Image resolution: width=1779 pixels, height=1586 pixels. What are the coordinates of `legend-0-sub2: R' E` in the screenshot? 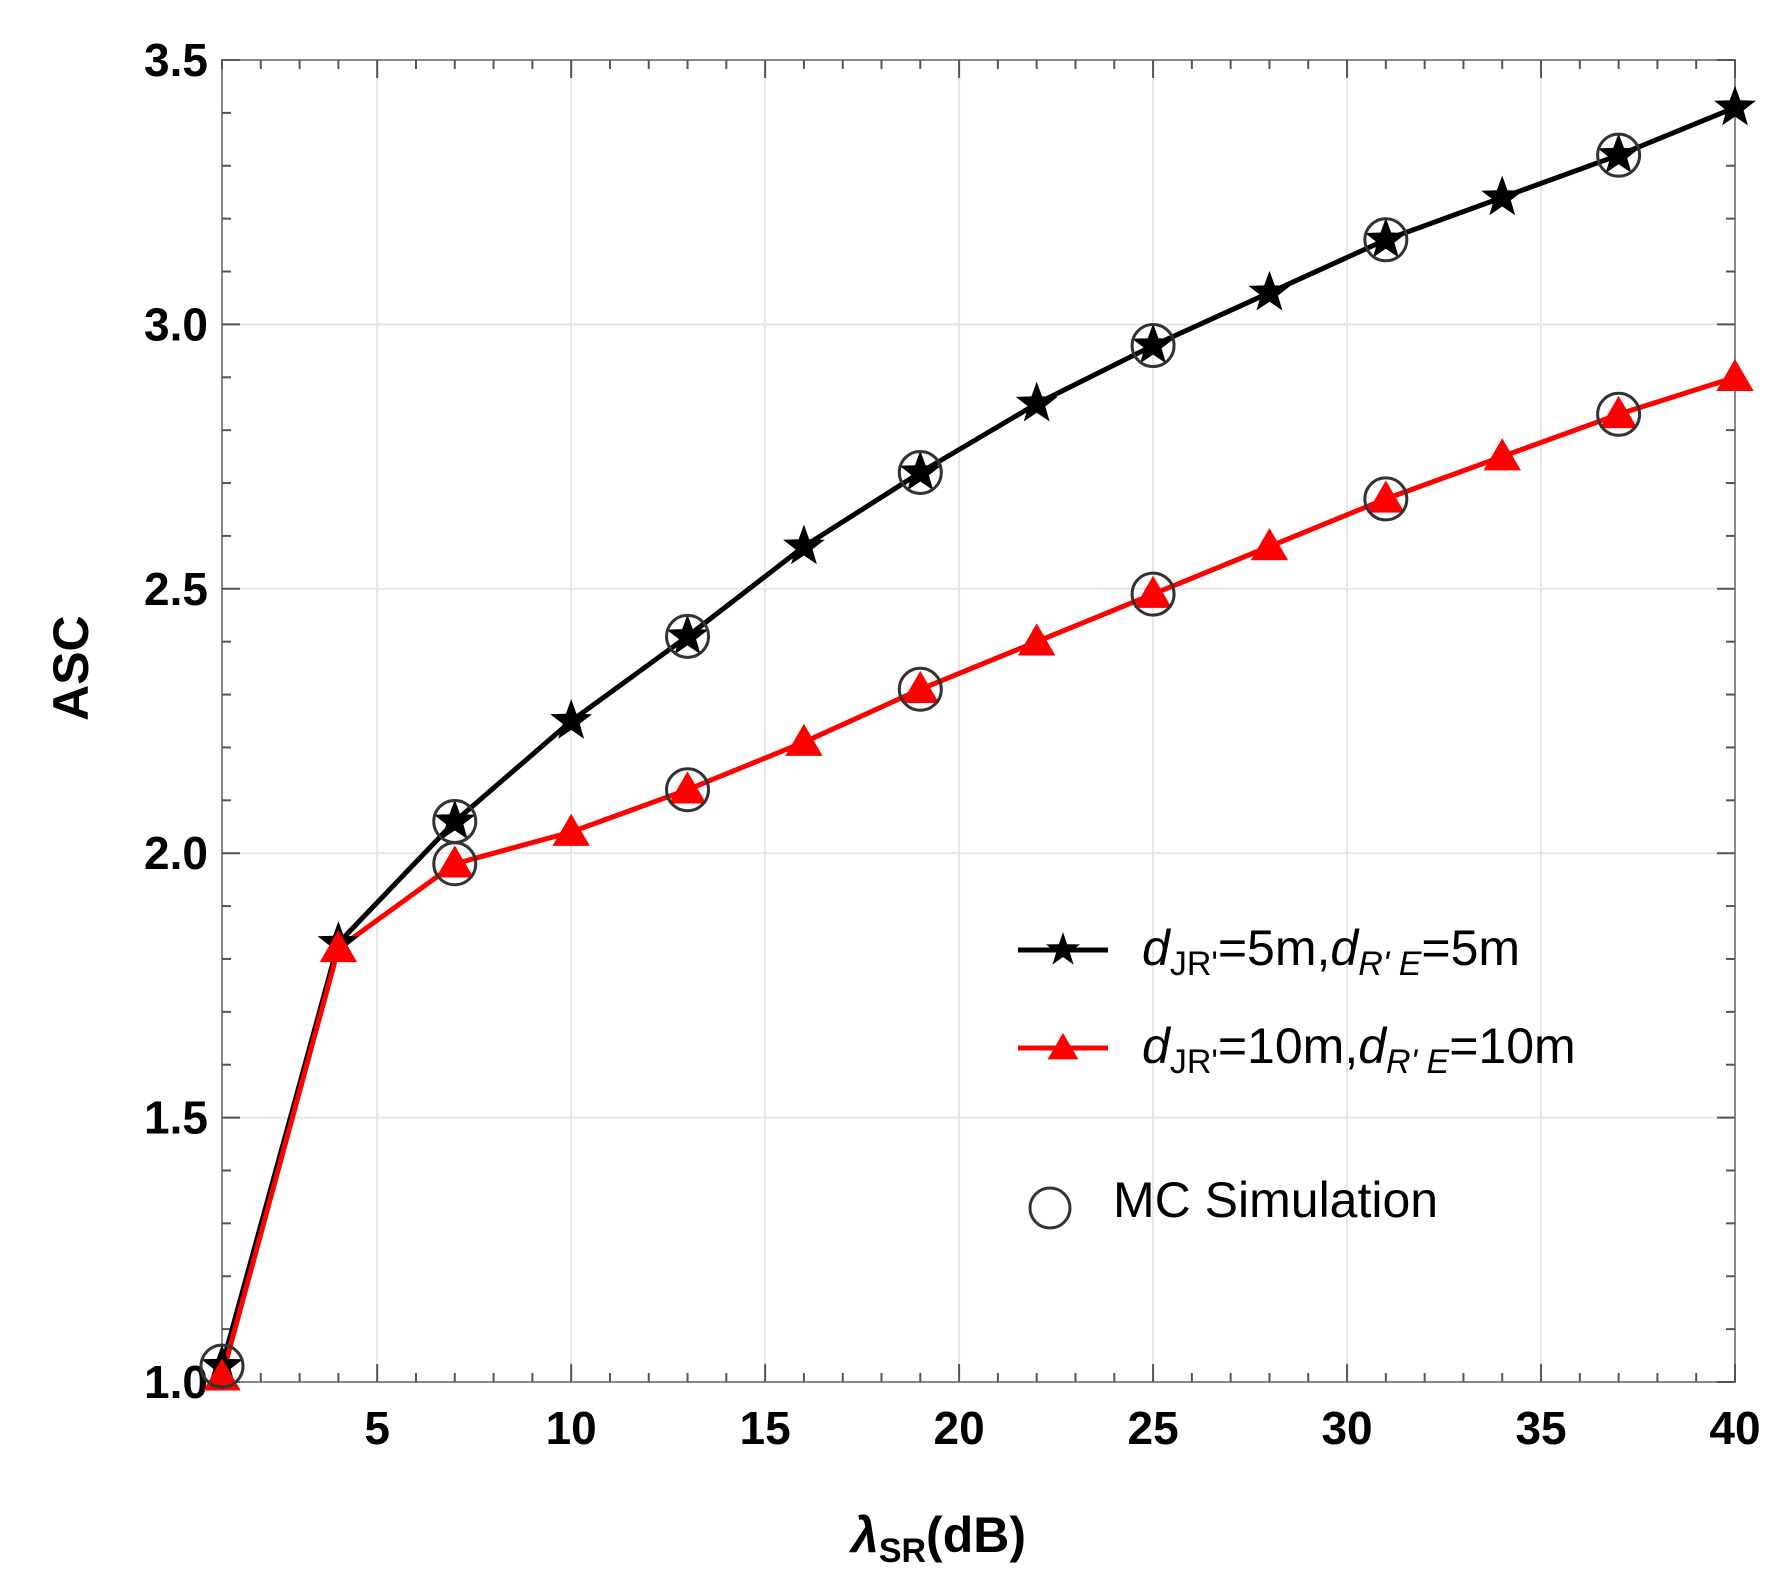 It's located at (1389, 964).